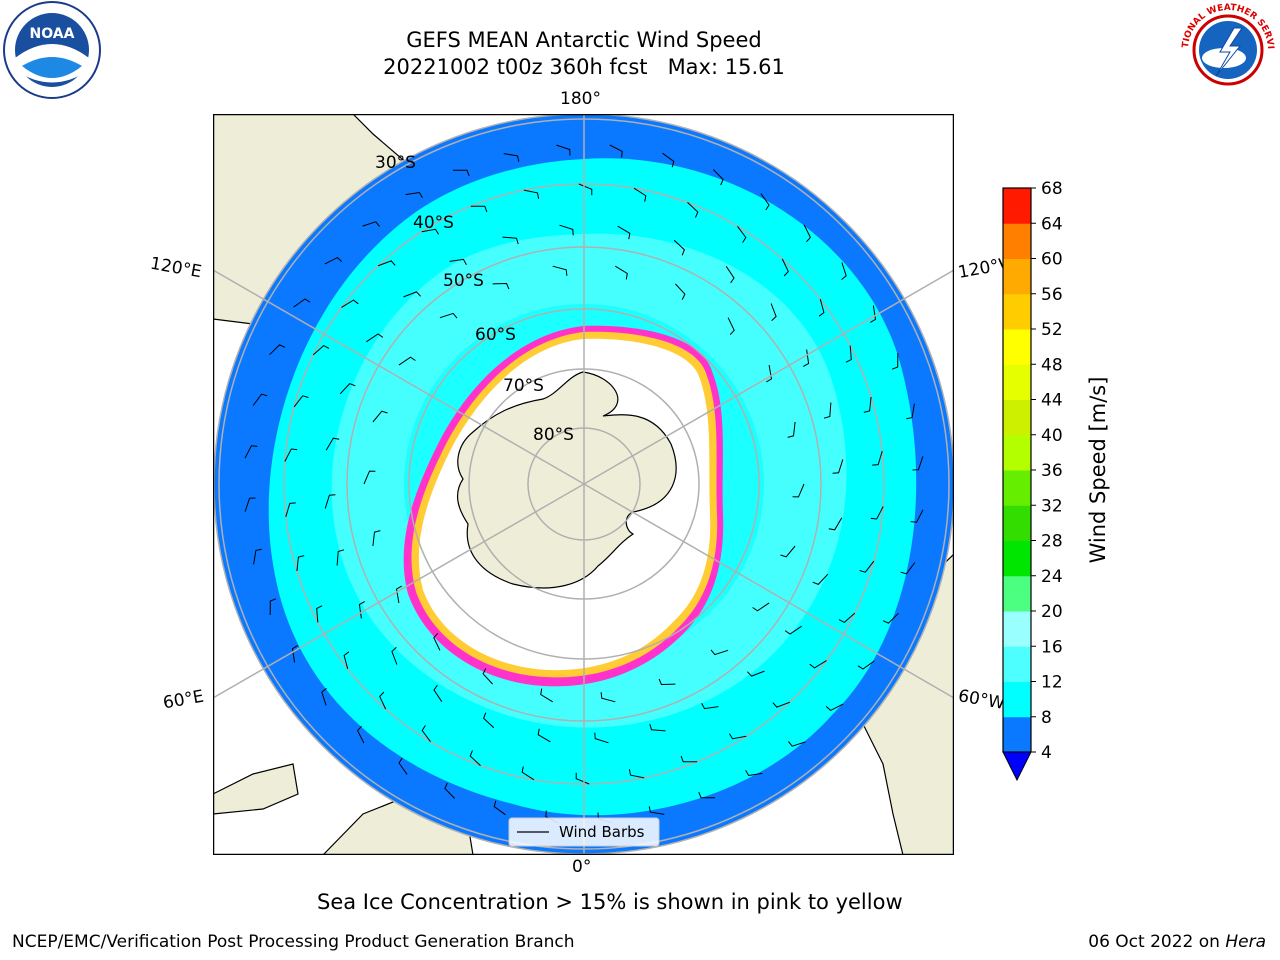 The height and width of the screenshot is (960, 1280). Describe the element at coordinates (256, 789) in the screenshot. I see `madagascar-land` at that location.